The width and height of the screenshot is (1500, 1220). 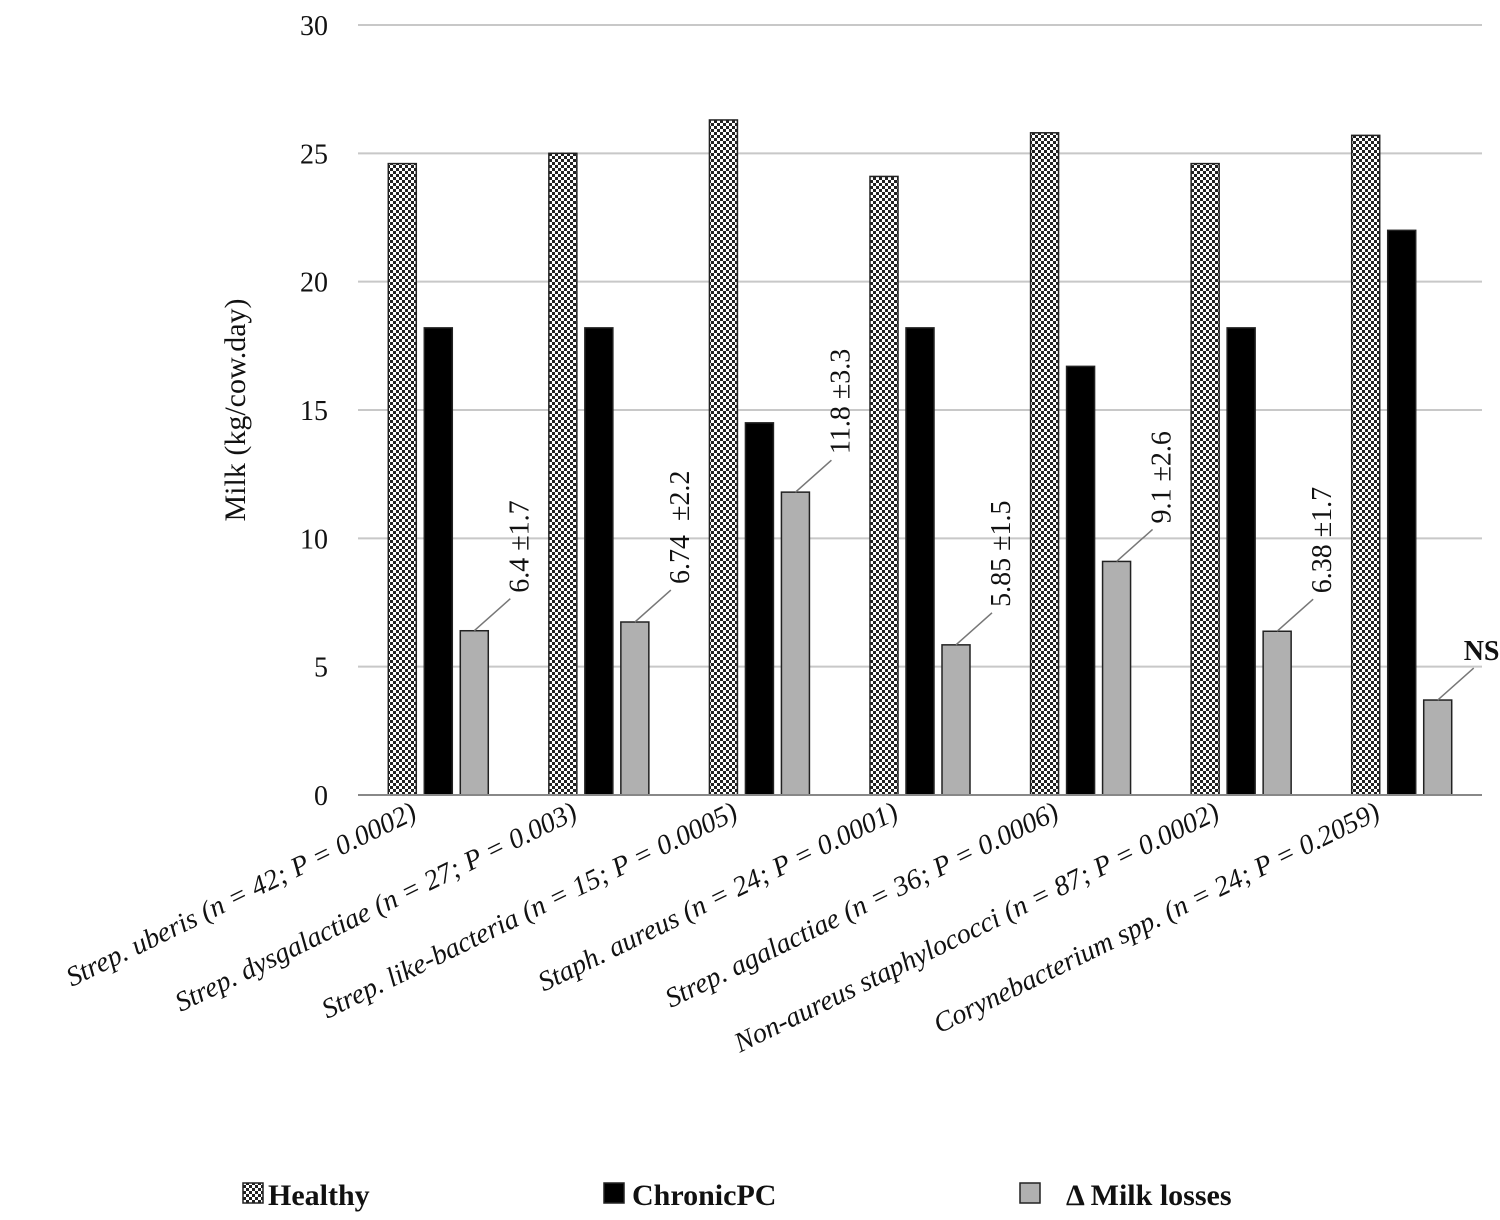 I want to click on annotation-label: 9.1 ±2.6, so click(x=1162, y=477).